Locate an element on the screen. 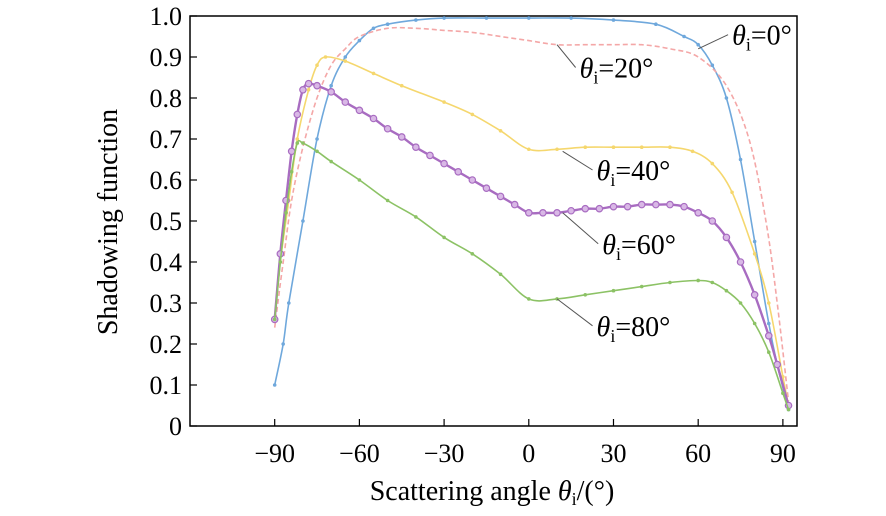 This screenshot has height=516, width=886. y-tick-label: 0.5 is located at coordinates (166, 221).